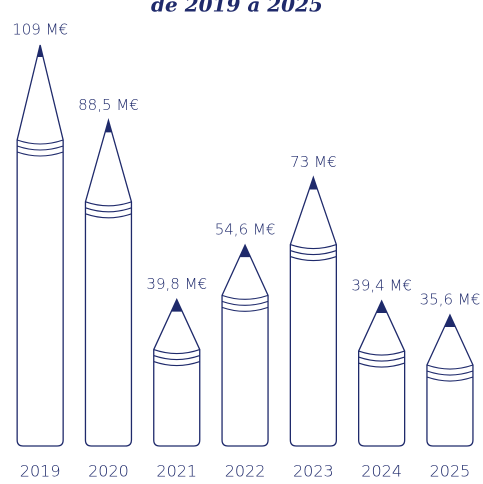 This screenshot has height=484, width=483. What do you see at coordinates (313, 162) in the screenshot?
I see `value-label: 73 M€` at bounding box center [313, 162].